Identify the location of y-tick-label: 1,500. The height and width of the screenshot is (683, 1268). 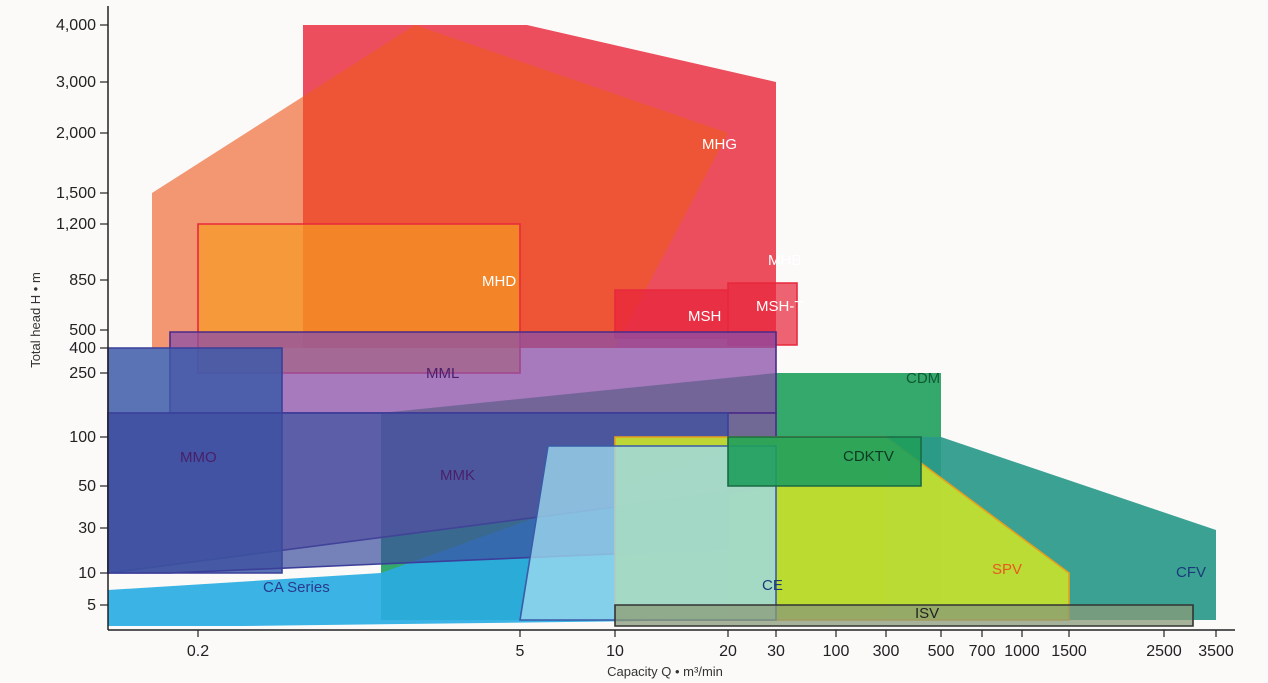
(76, 193).